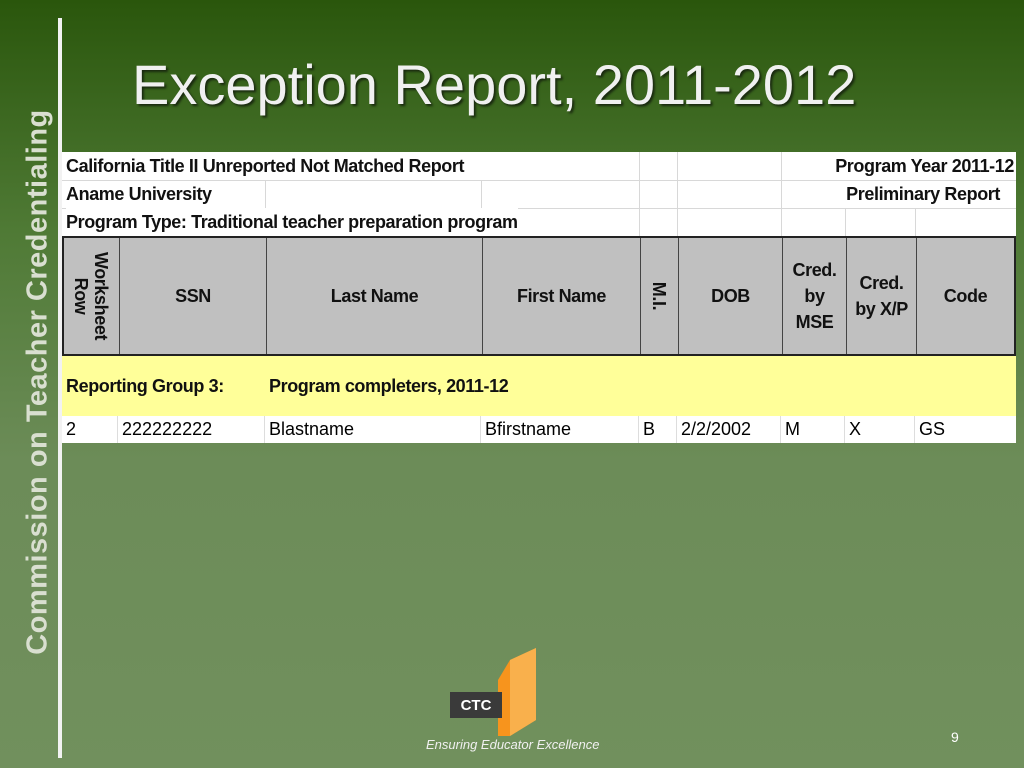  I want to click on data-cell: GS, so click(932, 429).